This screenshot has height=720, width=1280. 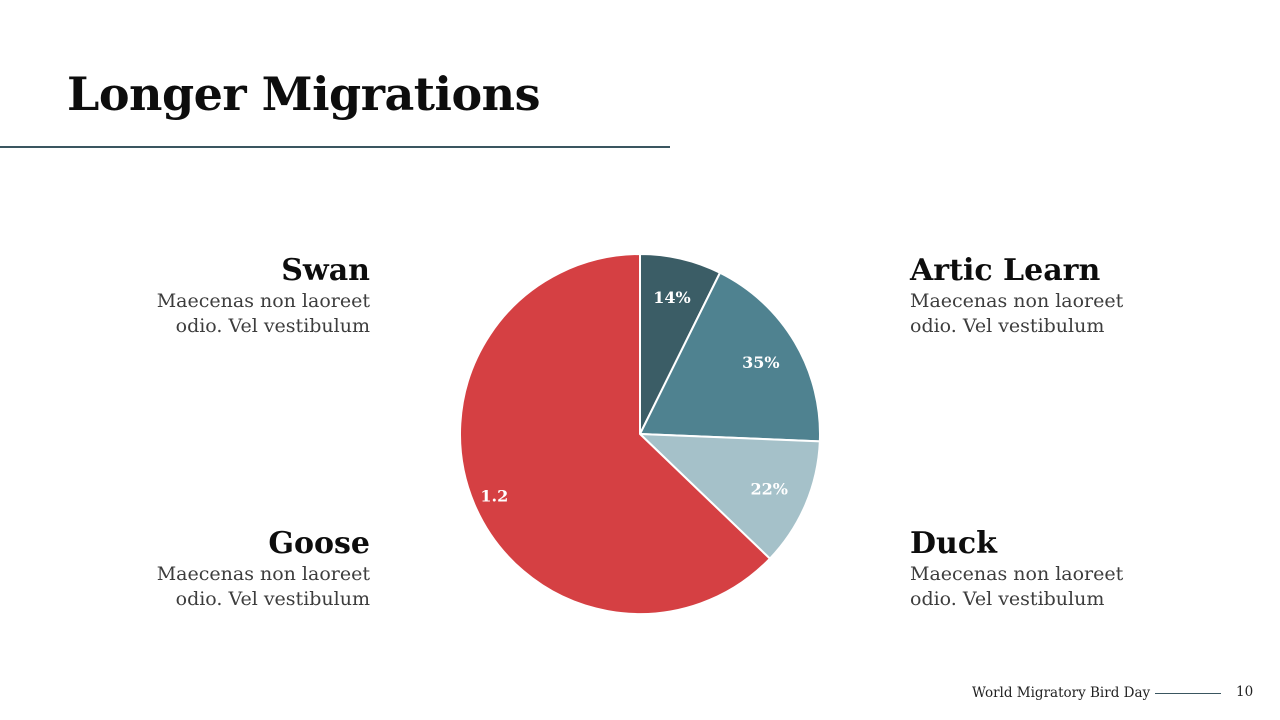 I want to click on page-number: 10, so click(x=1245, y=692).